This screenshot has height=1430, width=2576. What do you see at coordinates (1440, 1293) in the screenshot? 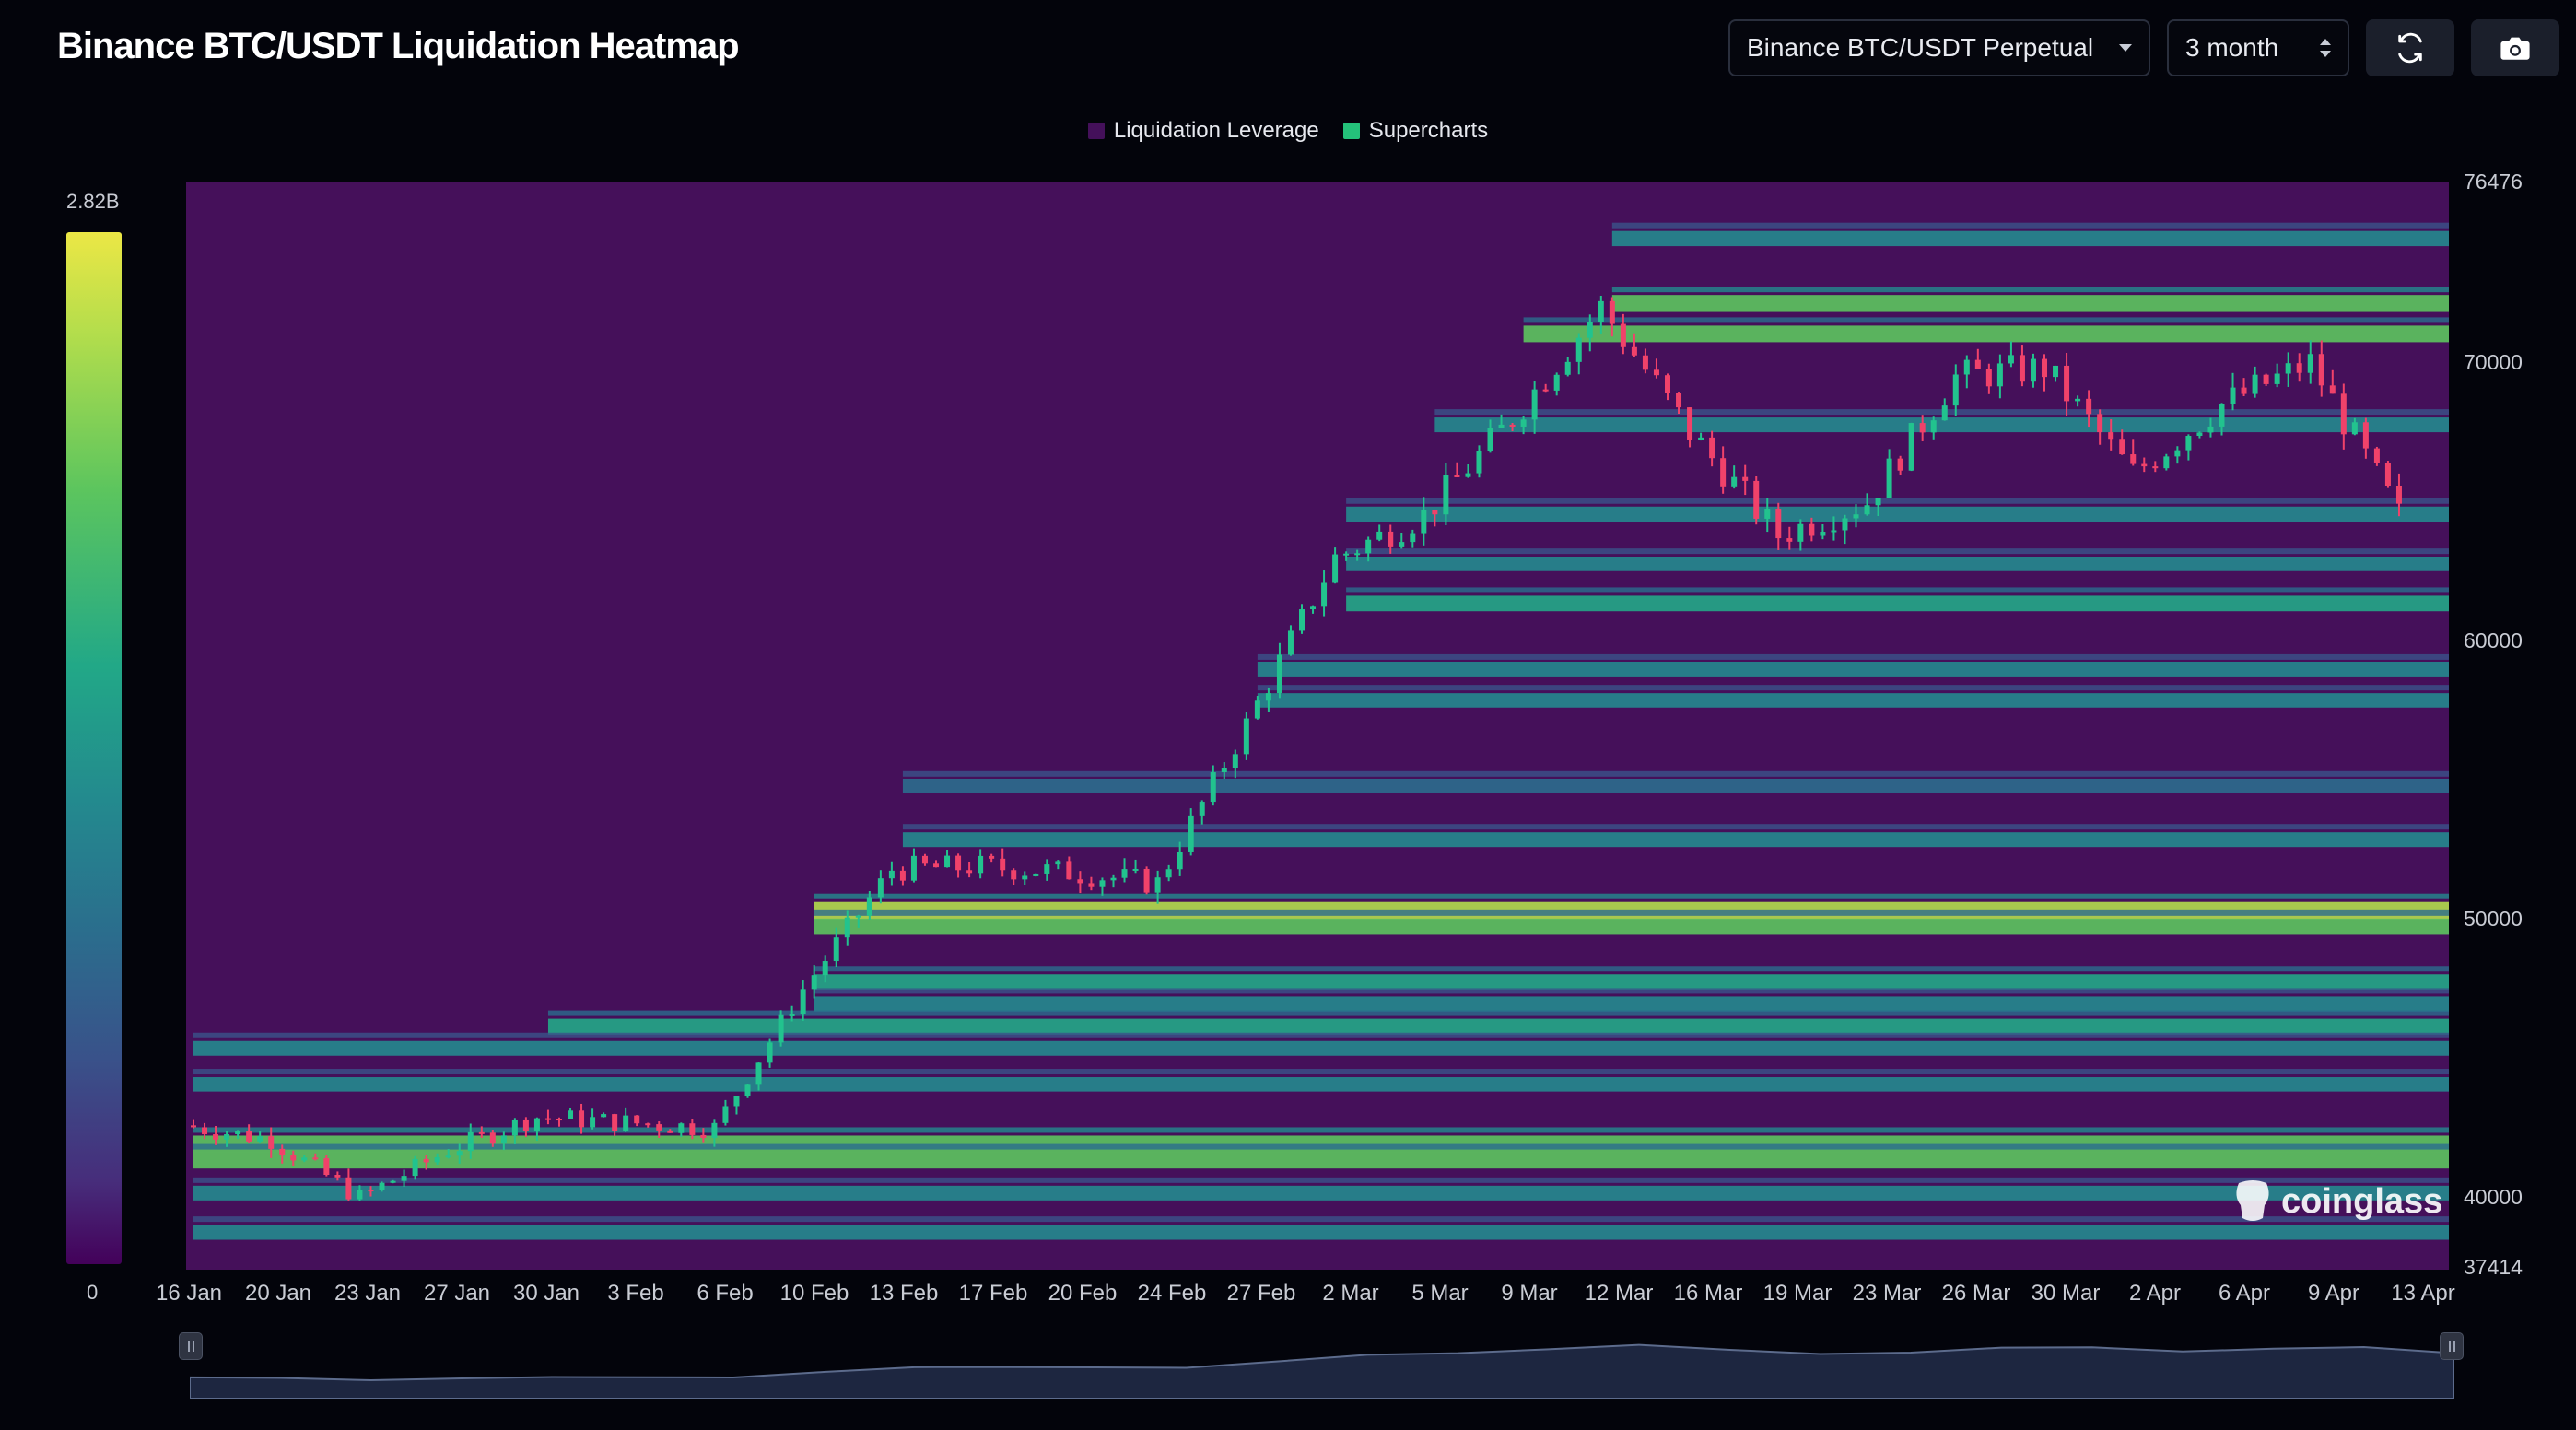
I see `x-tick-label: 5 Mar` at bounding box center [1440, 1293].